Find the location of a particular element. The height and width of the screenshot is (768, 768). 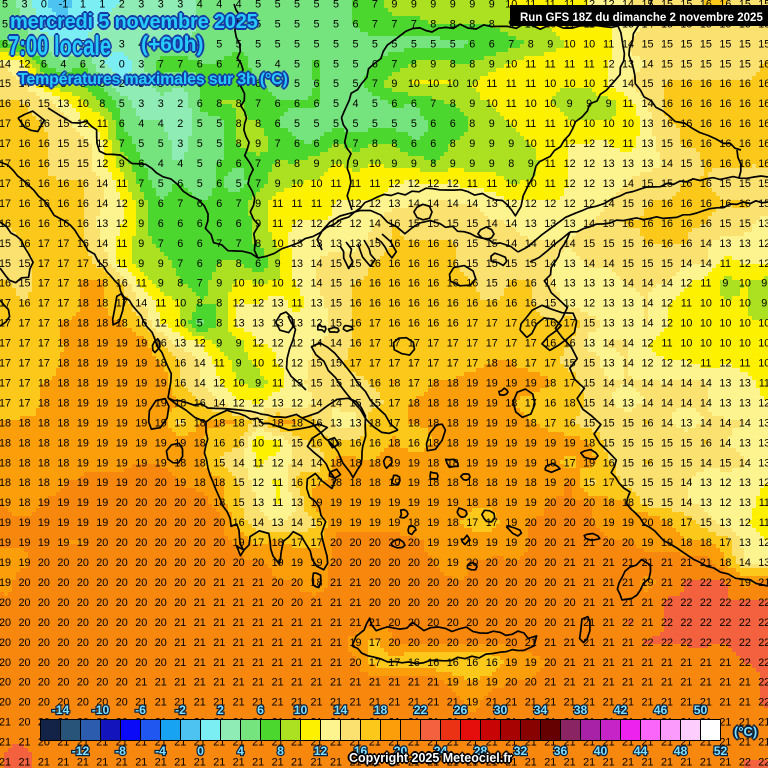

svg-text: 50 is located at coordinates (701, 710).